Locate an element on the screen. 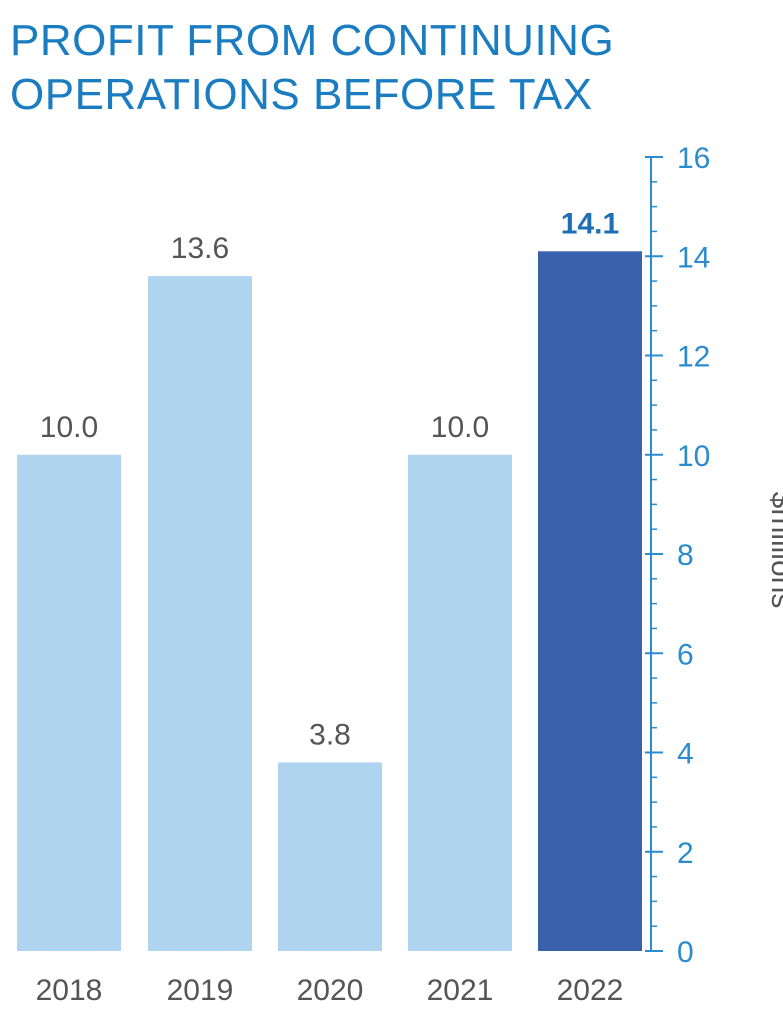 The image size is (783, 1024). y-tick-label-8: 8 is located at coordinates (685, 555).